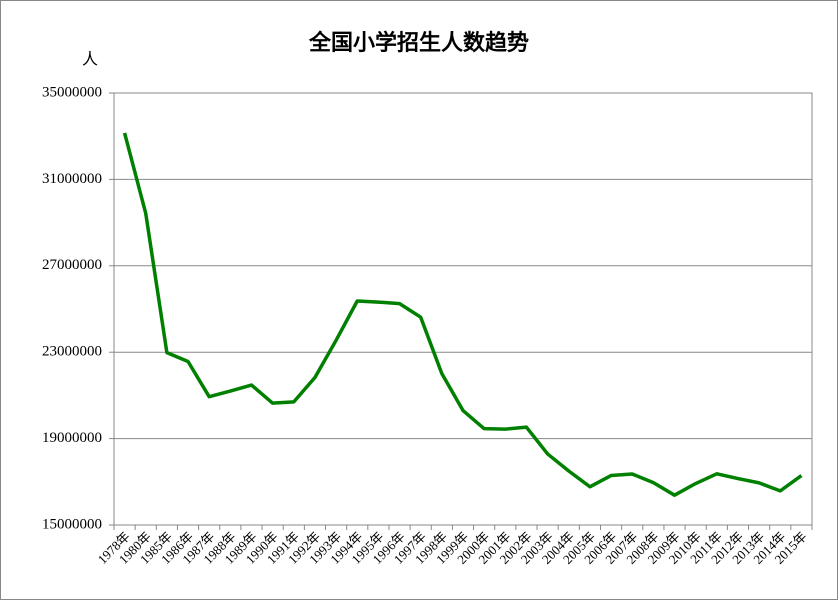 The width and height of the screenshot is (838, 600). Describe the element at coordinates (72, 92) in the screenshot. I see `y-tick-label: 35000000` at that location.